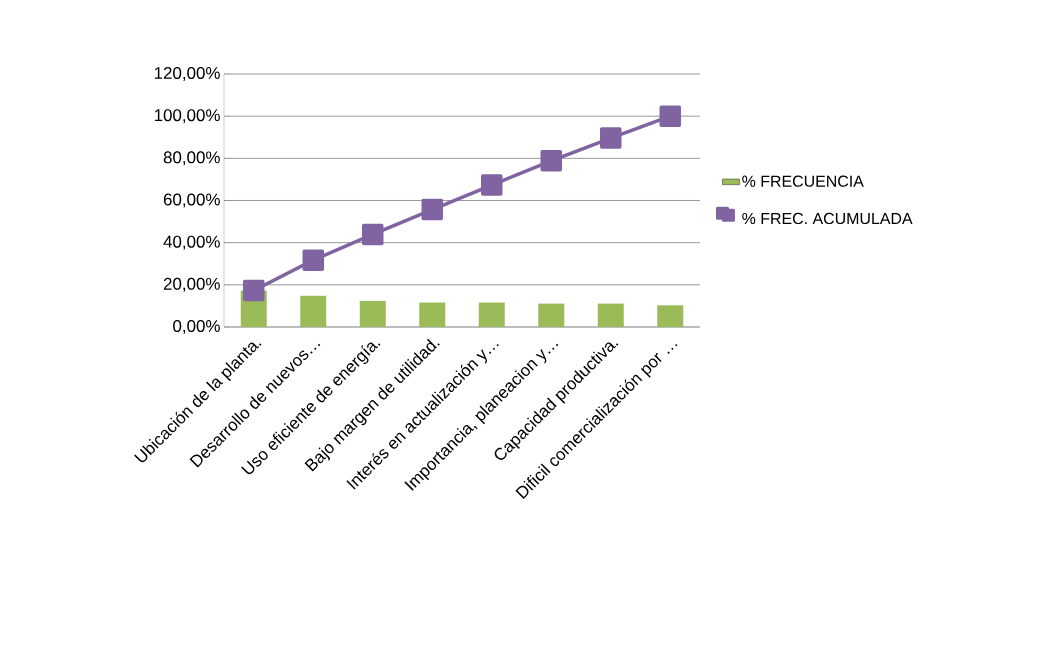 This screenshot has height=660, width=1046. I want to click on y-tick-label: 120,00%, so click(187, 74).